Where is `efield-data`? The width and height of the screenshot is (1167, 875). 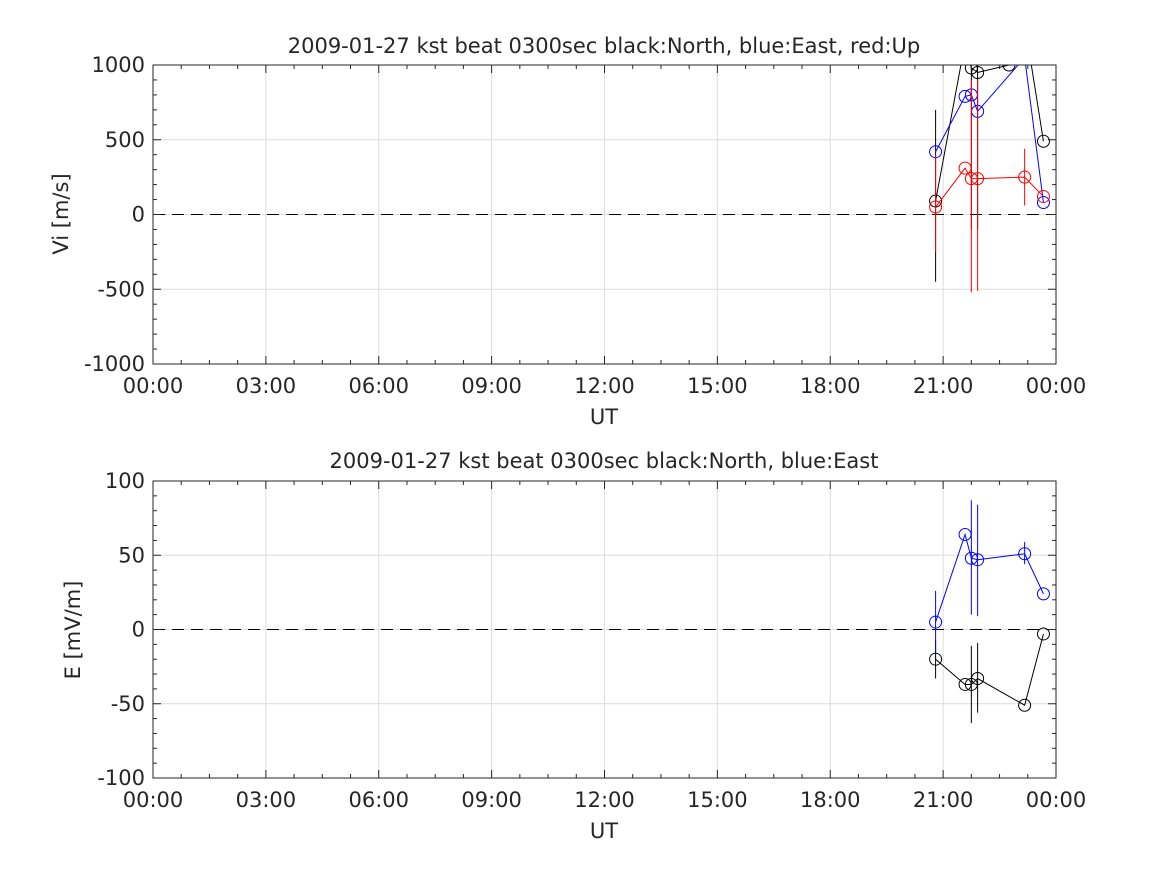
efield-data is located at coordinates (989, 612).